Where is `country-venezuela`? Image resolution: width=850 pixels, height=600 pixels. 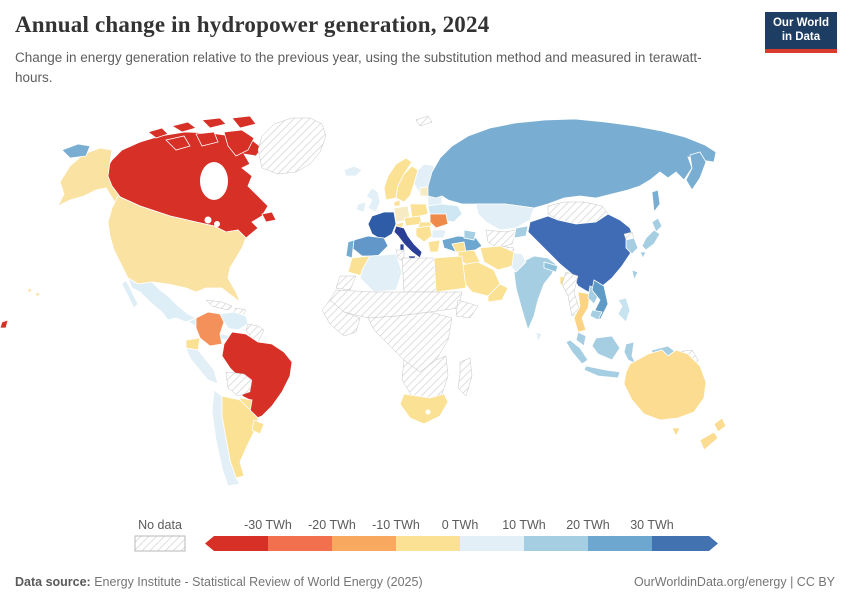 country-venezuela is located at coordinates (234, 321).